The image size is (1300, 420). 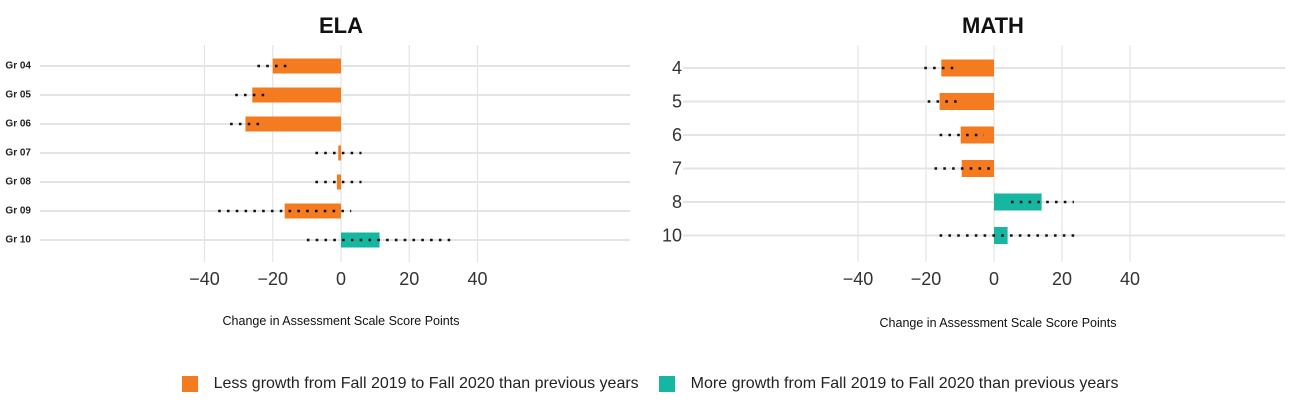 What do you see at coordinates (477, 279) in the screenshot?
I see `ela-xtick-label-4: 40` at bounding box center [477, 279].